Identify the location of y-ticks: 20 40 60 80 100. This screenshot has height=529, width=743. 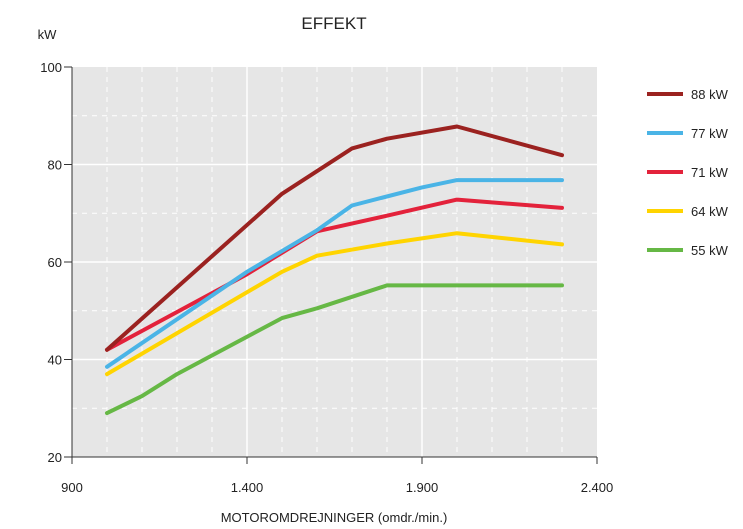
(56, 262).